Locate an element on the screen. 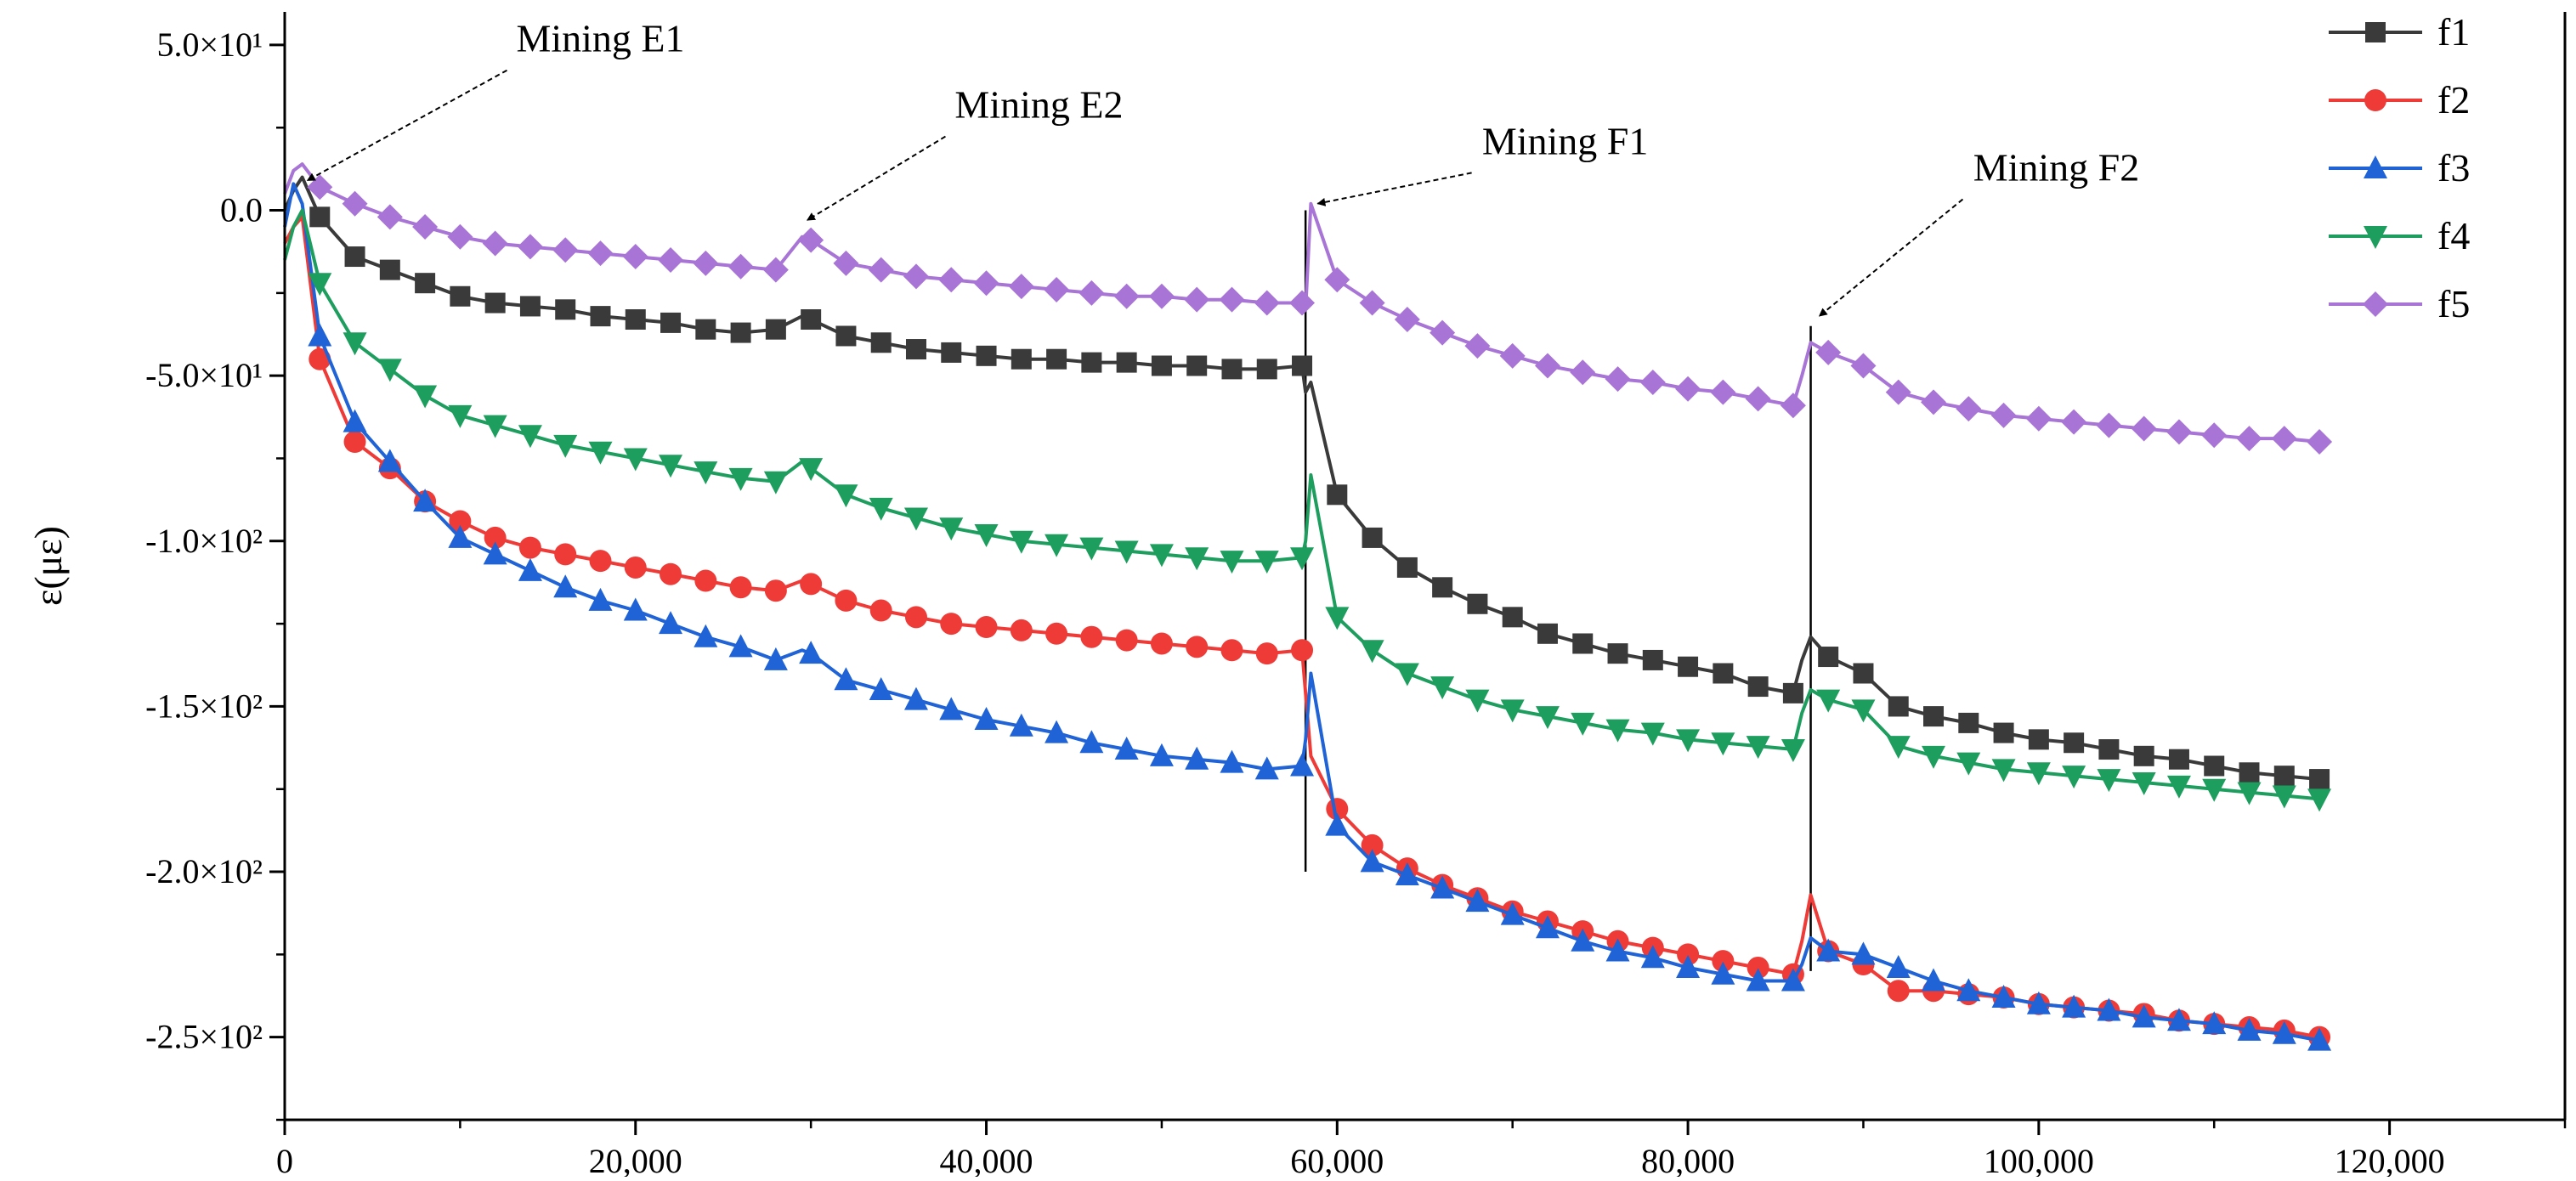 The width and height of the screenshot is (2576, 1181). legend-label: f2 is located at coordinates (2453, 99).